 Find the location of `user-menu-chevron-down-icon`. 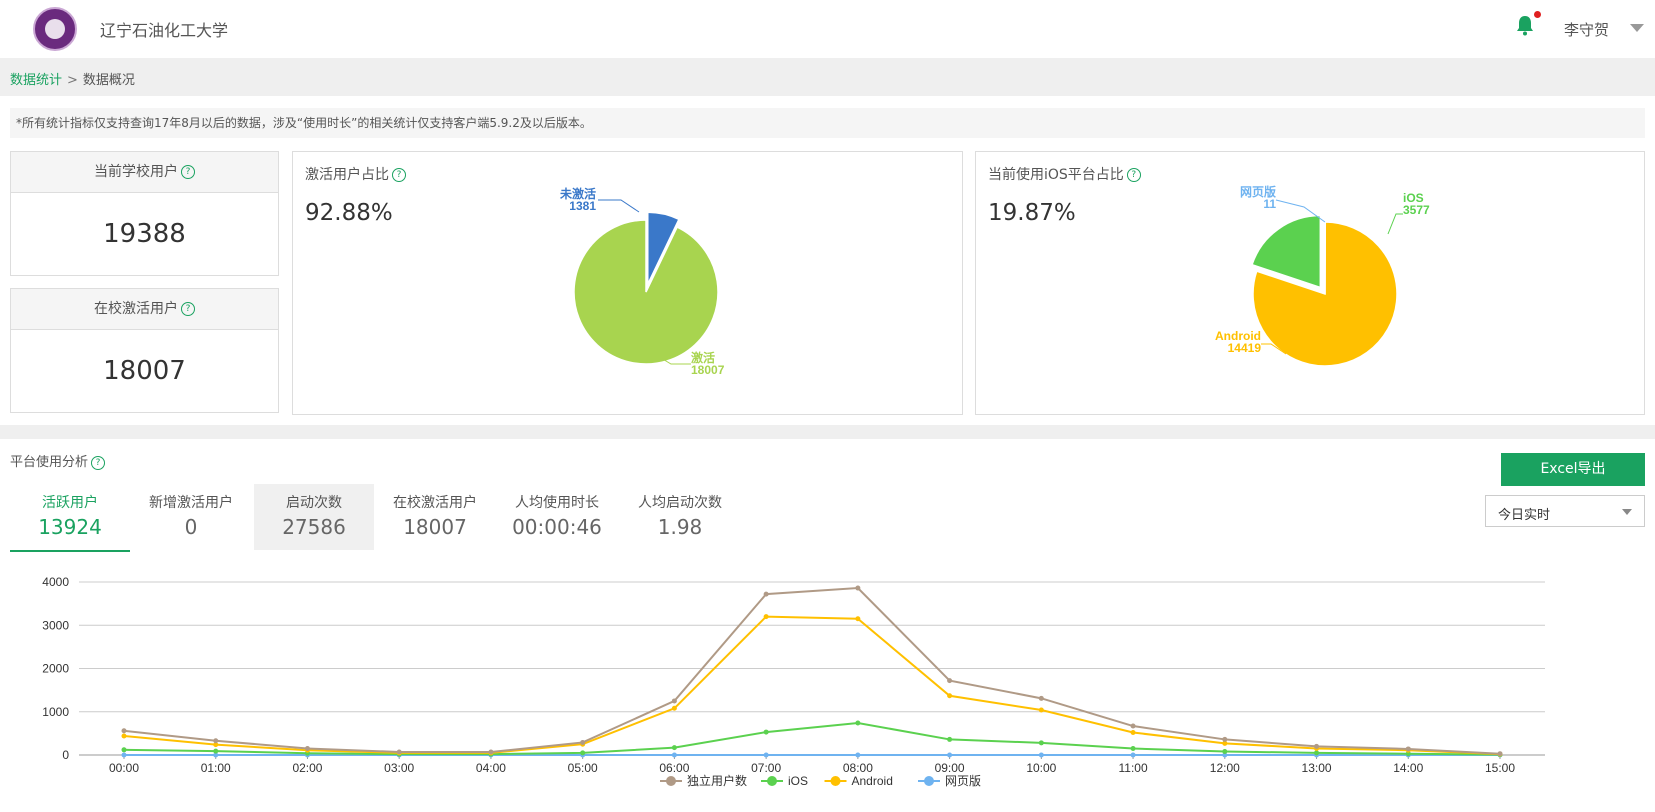

user-menu-chevron-down-icon is located at coordinates (1637, 28).